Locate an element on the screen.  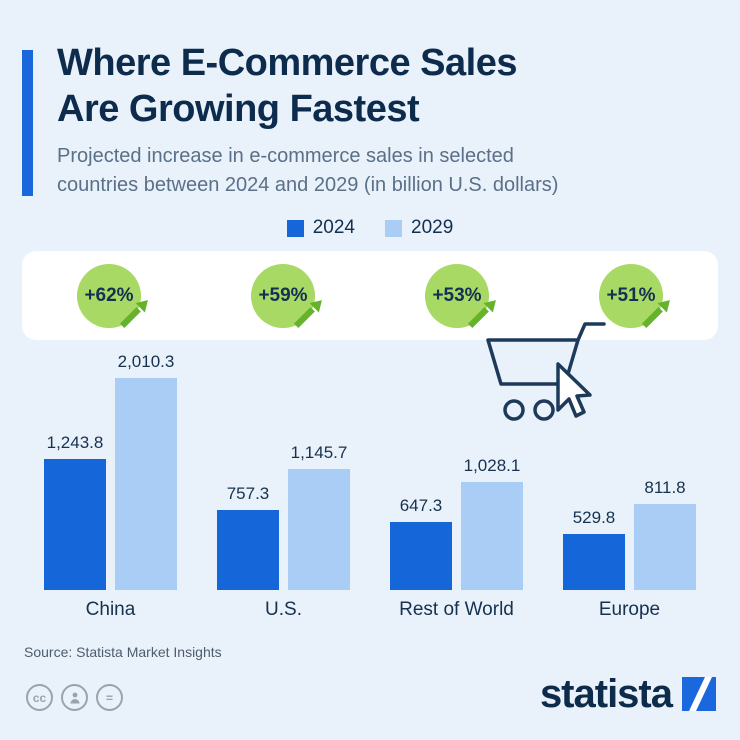
attribution-person-icon is located at coordinates (74, 697).